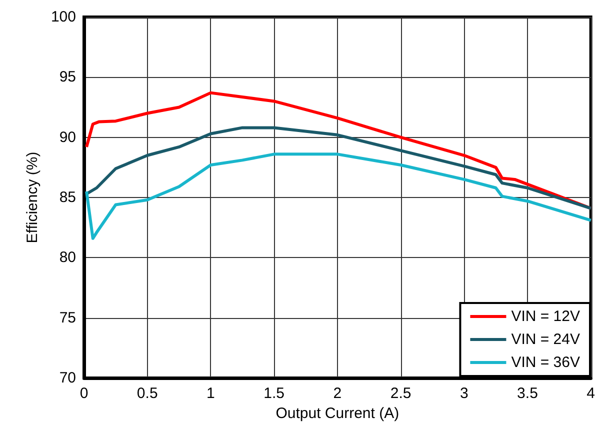 Image resolution: width=598 pixels, height=430 pixels. Describe the element at coordinates (338, 413) in the screenshot. I see `x-axis-title: Output Current (A)` at that location.